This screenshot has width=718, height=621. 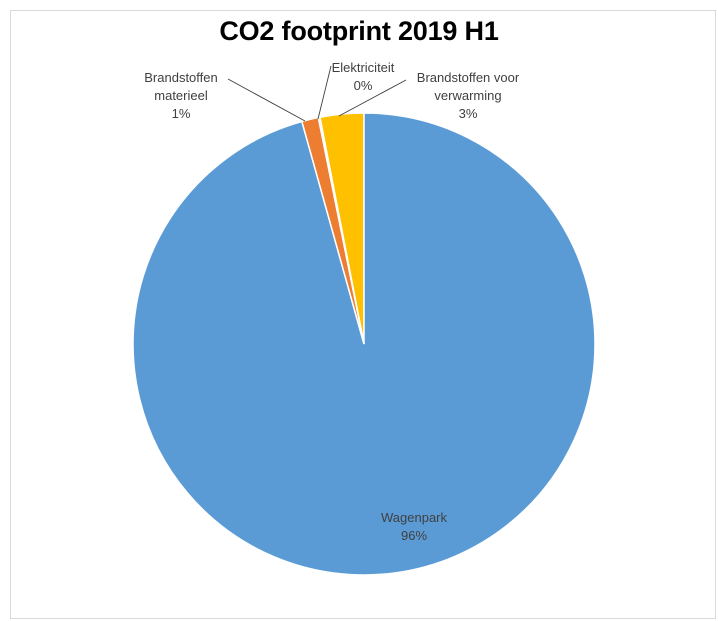 I want to click on data-label-name-brandstoffen-materieel: materieel, so click(x=181, y=95).